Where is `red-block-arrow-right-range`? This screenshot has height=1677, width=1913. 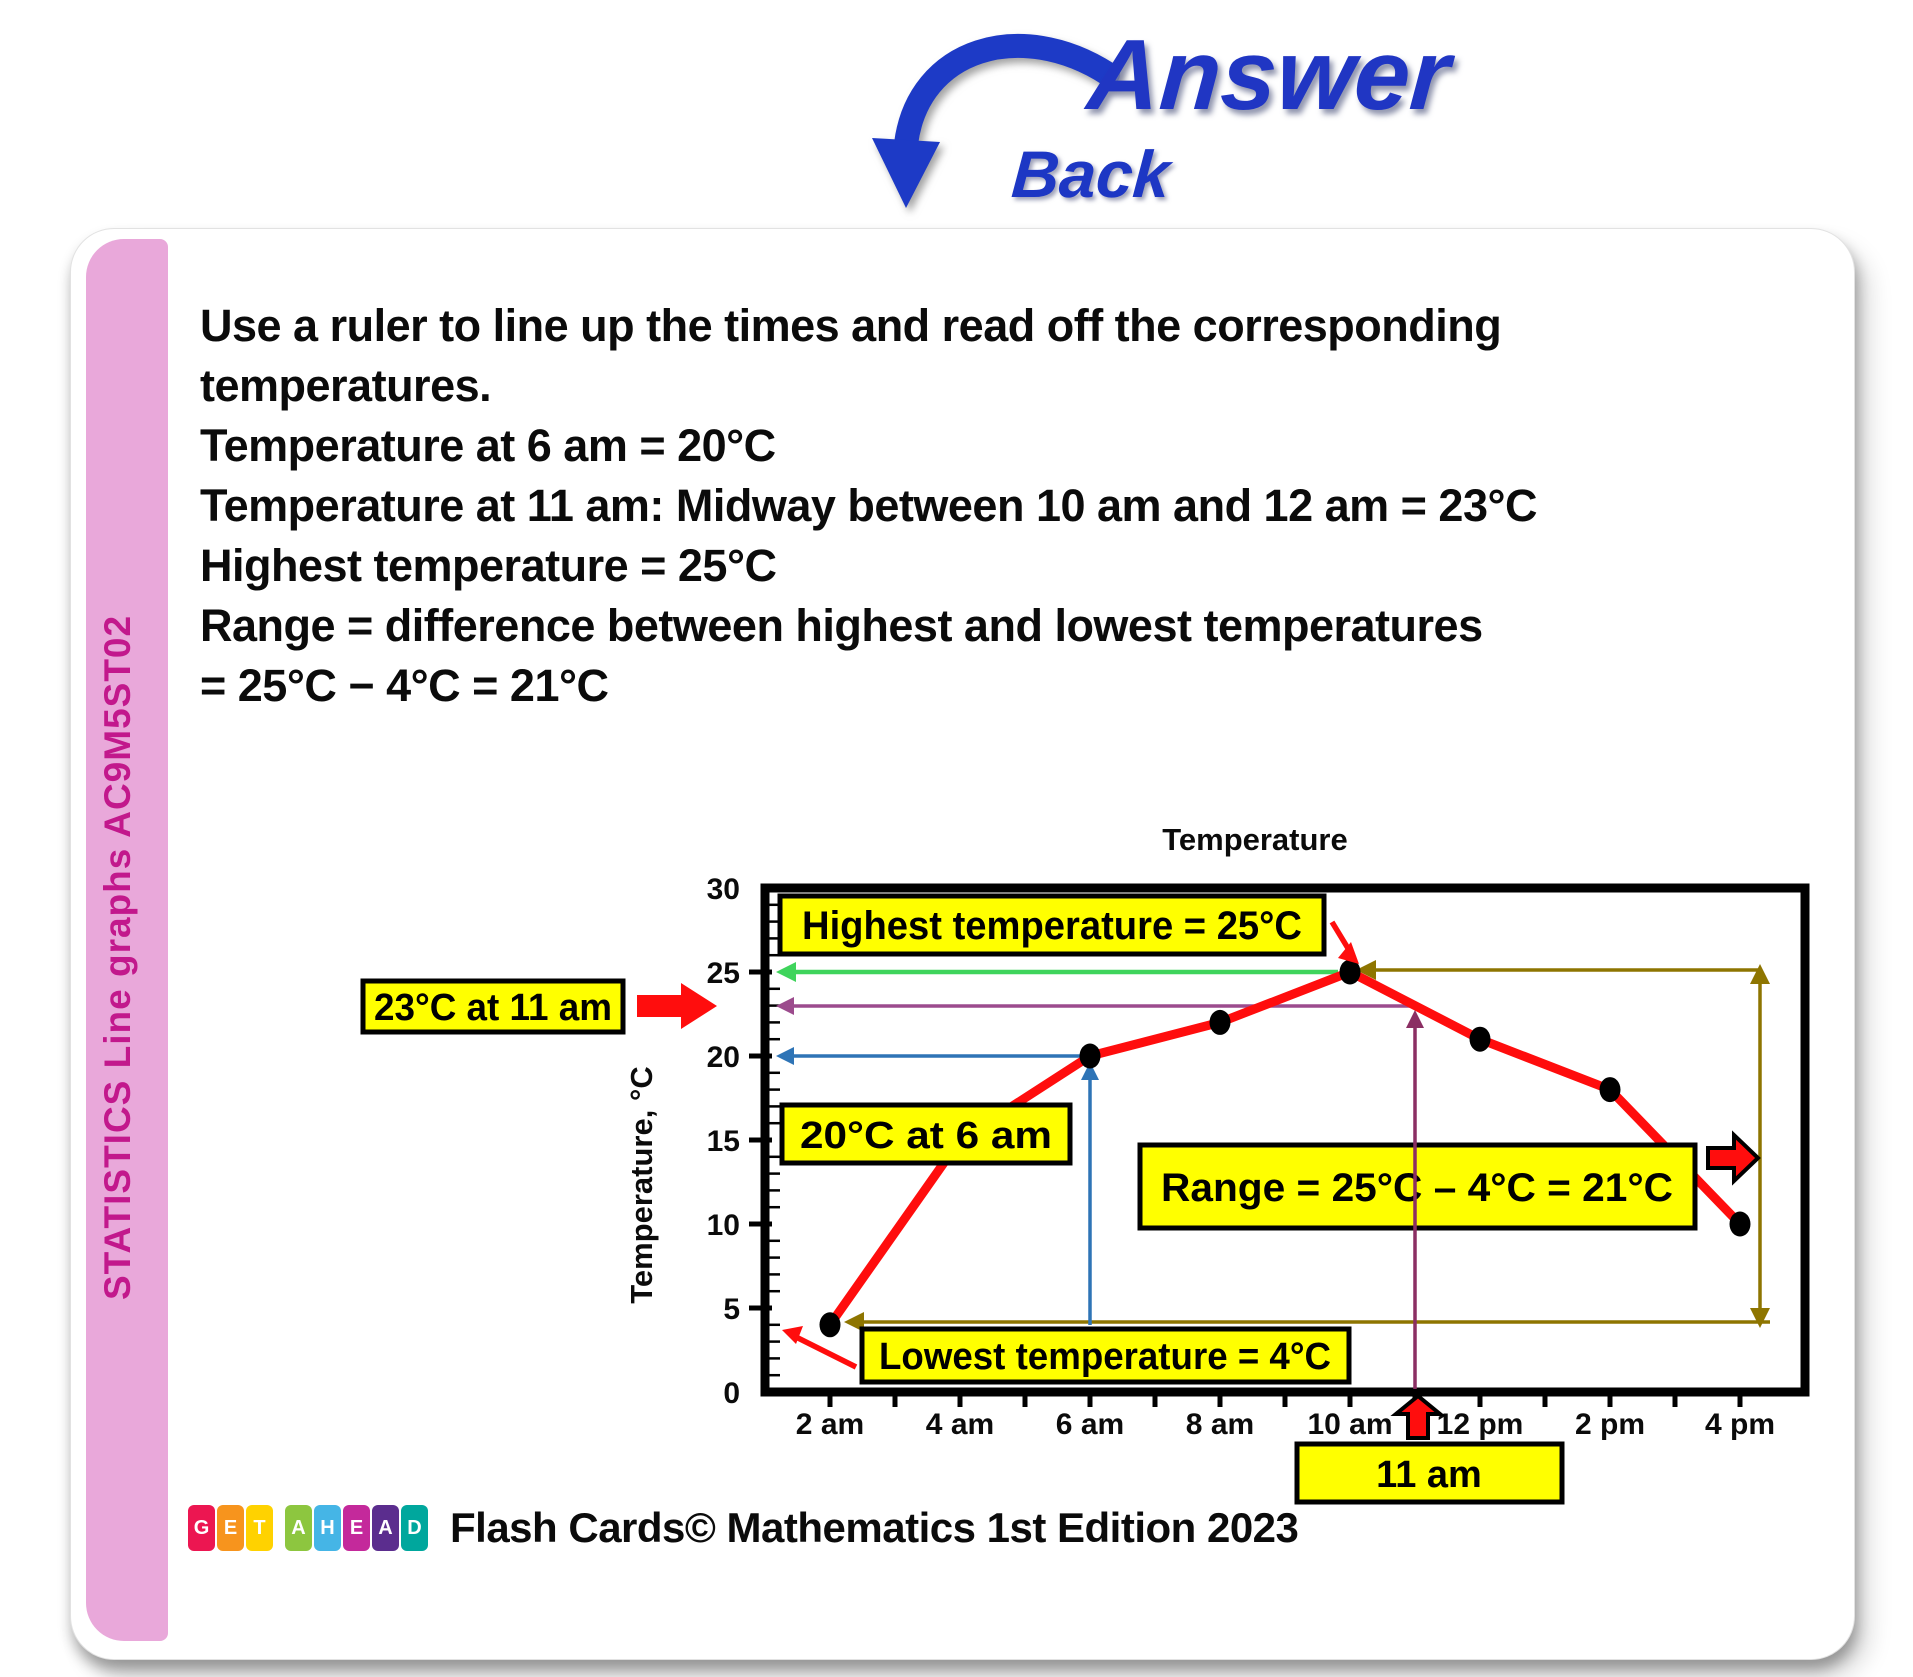 red-block-arrow-right-range is located at coordinates (1733, 1158).